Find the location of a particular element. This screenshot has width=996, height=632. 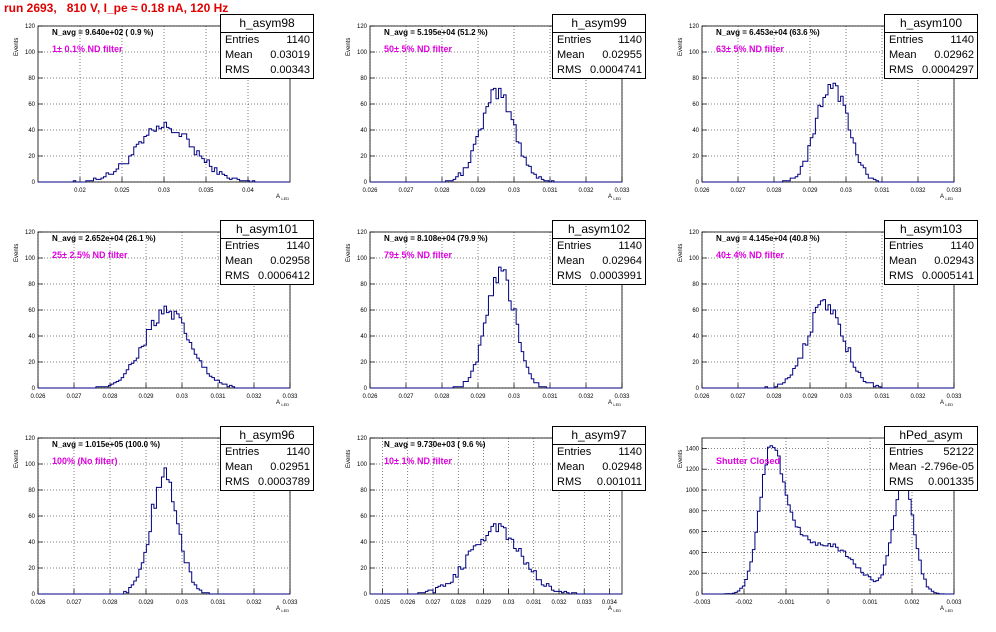

y-tick-label: 60 is located at coordinates (695, 311).